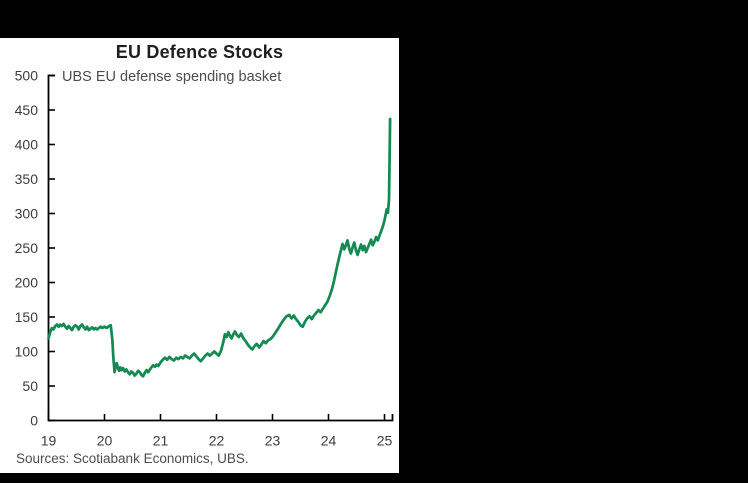 This screenshot has height=483, width=748. I want to click on x-axis-tick-label: 23, so click(273, 441).